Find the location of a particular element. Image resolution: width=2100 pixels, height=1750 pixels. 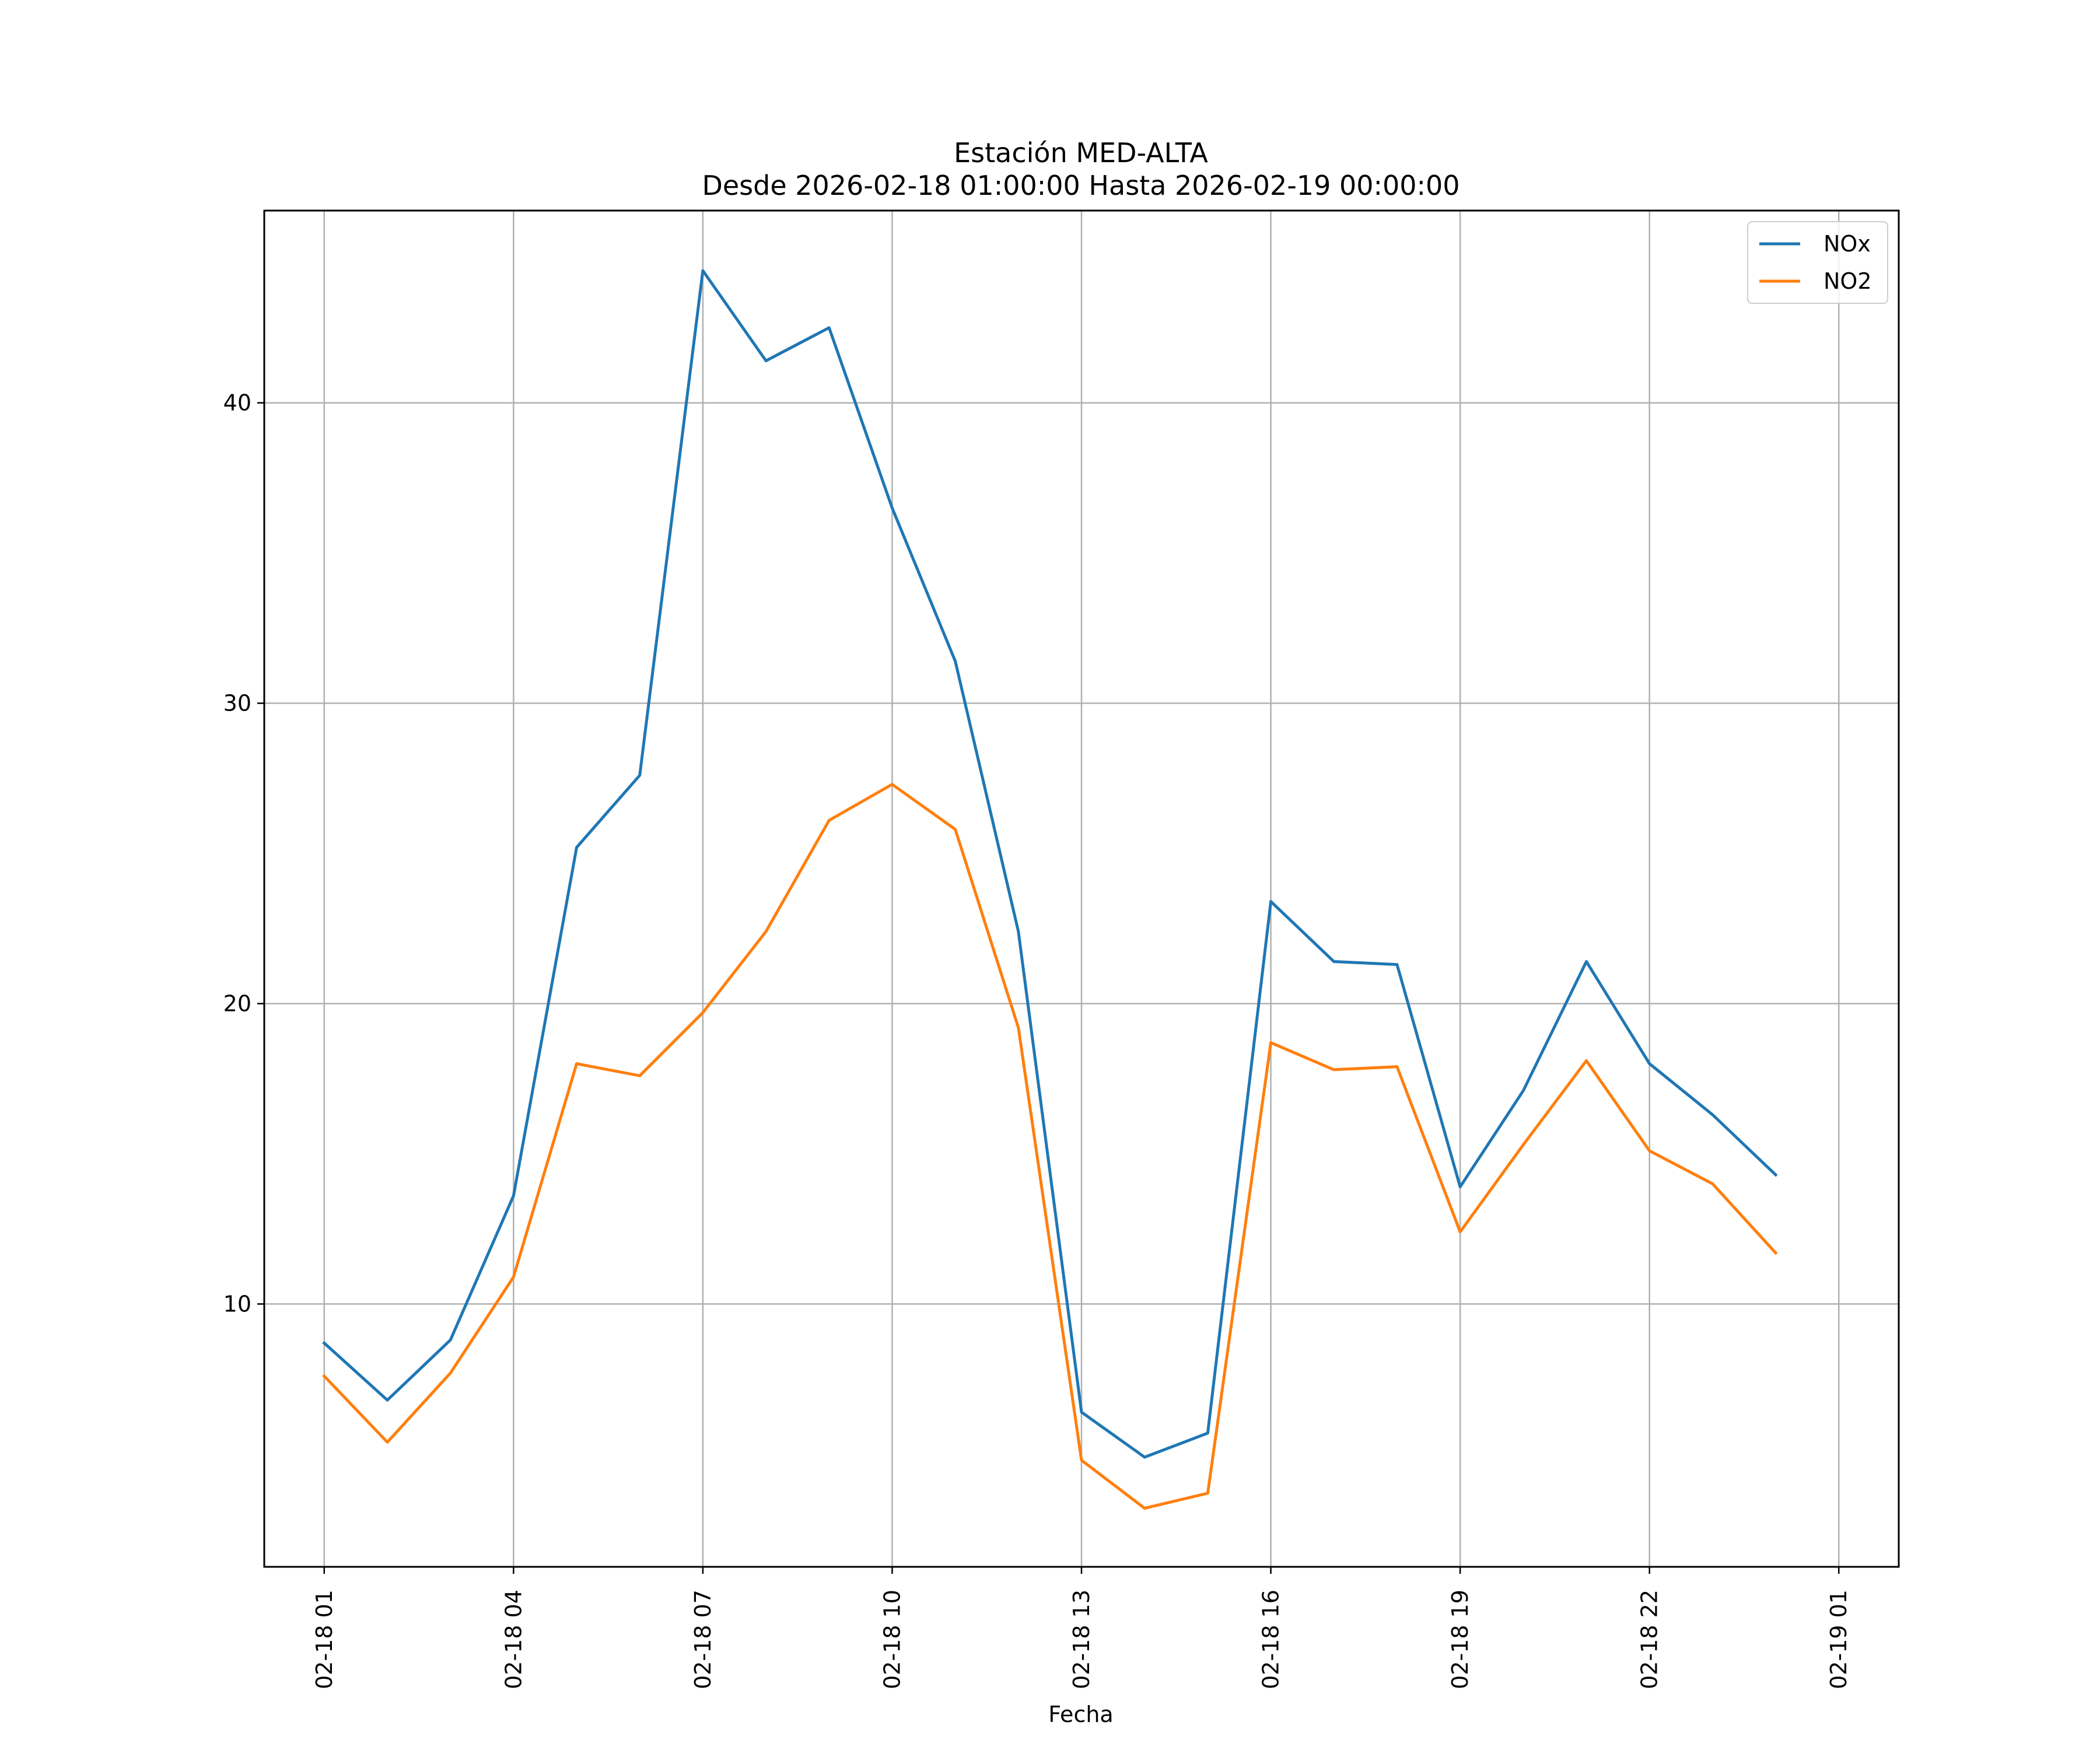

x-tick-label: 02-18 07 is located at coordinates (703, 1639).